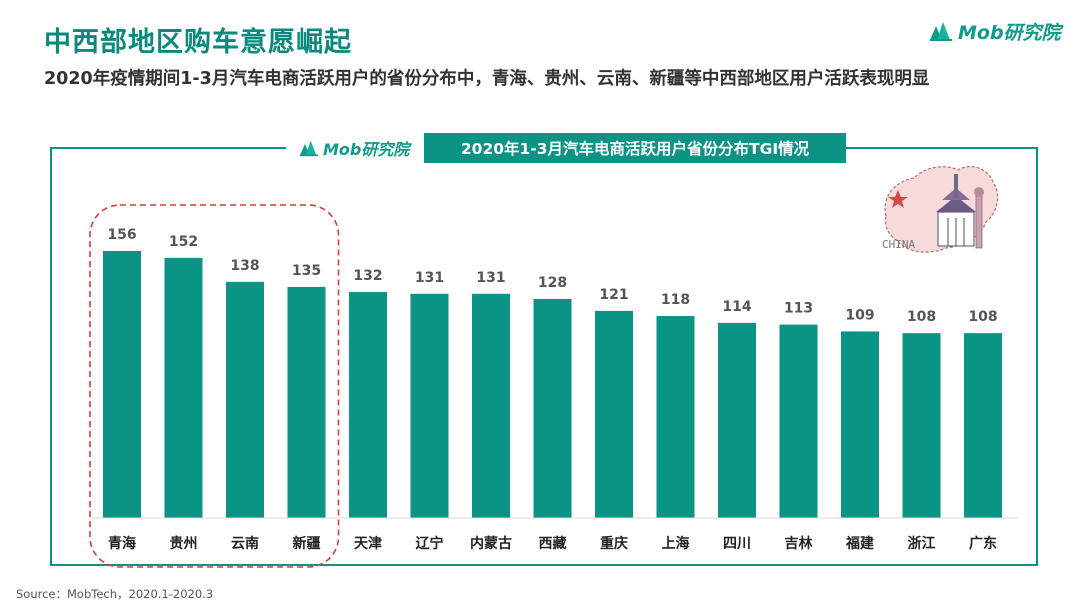 The image size is (1080, 608). I want to click on bar-辽宁, so click(429, 405).